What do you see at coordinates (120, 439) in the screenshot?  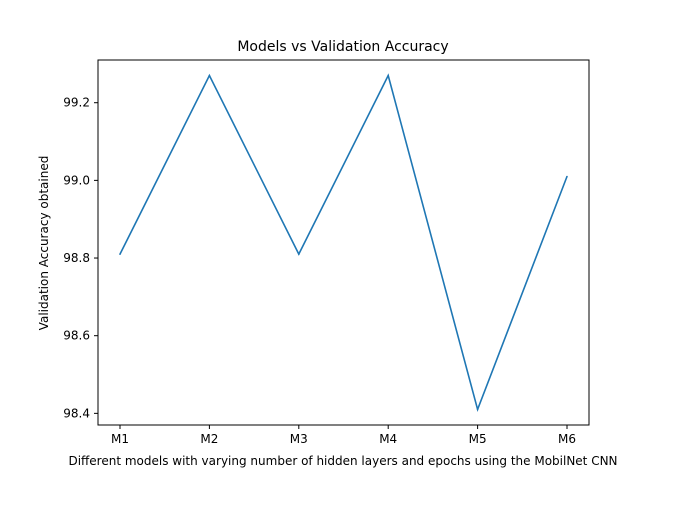 I see `x-tick-label: M1` at bounding box center [120, 439].